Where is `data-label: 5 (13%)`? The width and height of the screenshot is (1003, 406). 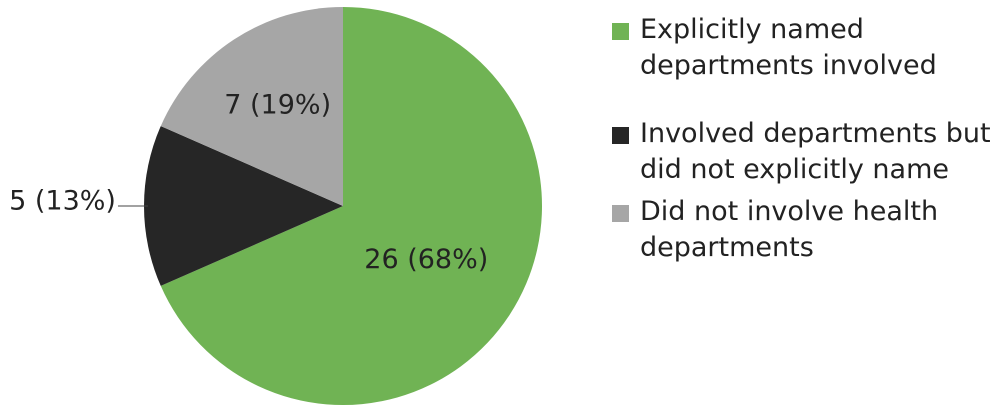 data-label: 5 (13%) is located at coordinates (62, 201).